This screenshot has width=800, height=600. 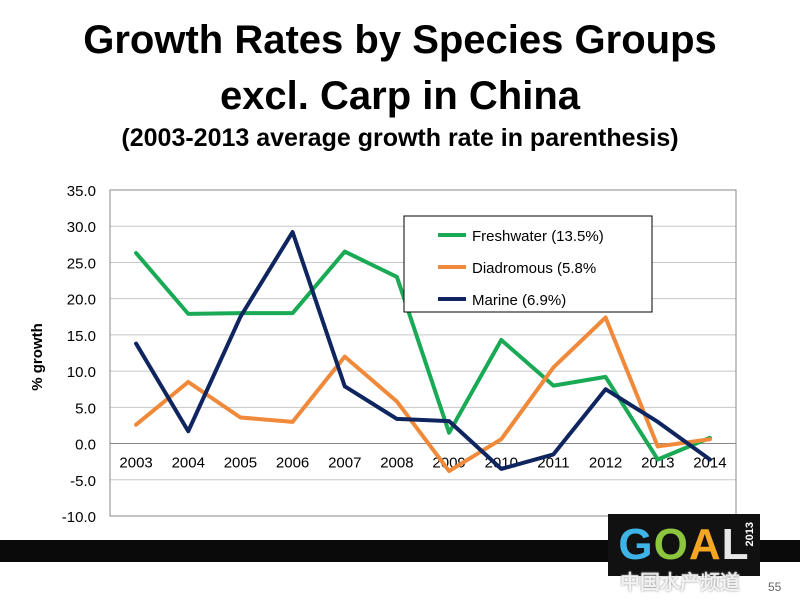 I want to click on x-tick-label: 2004, so click(x=188, y=463).